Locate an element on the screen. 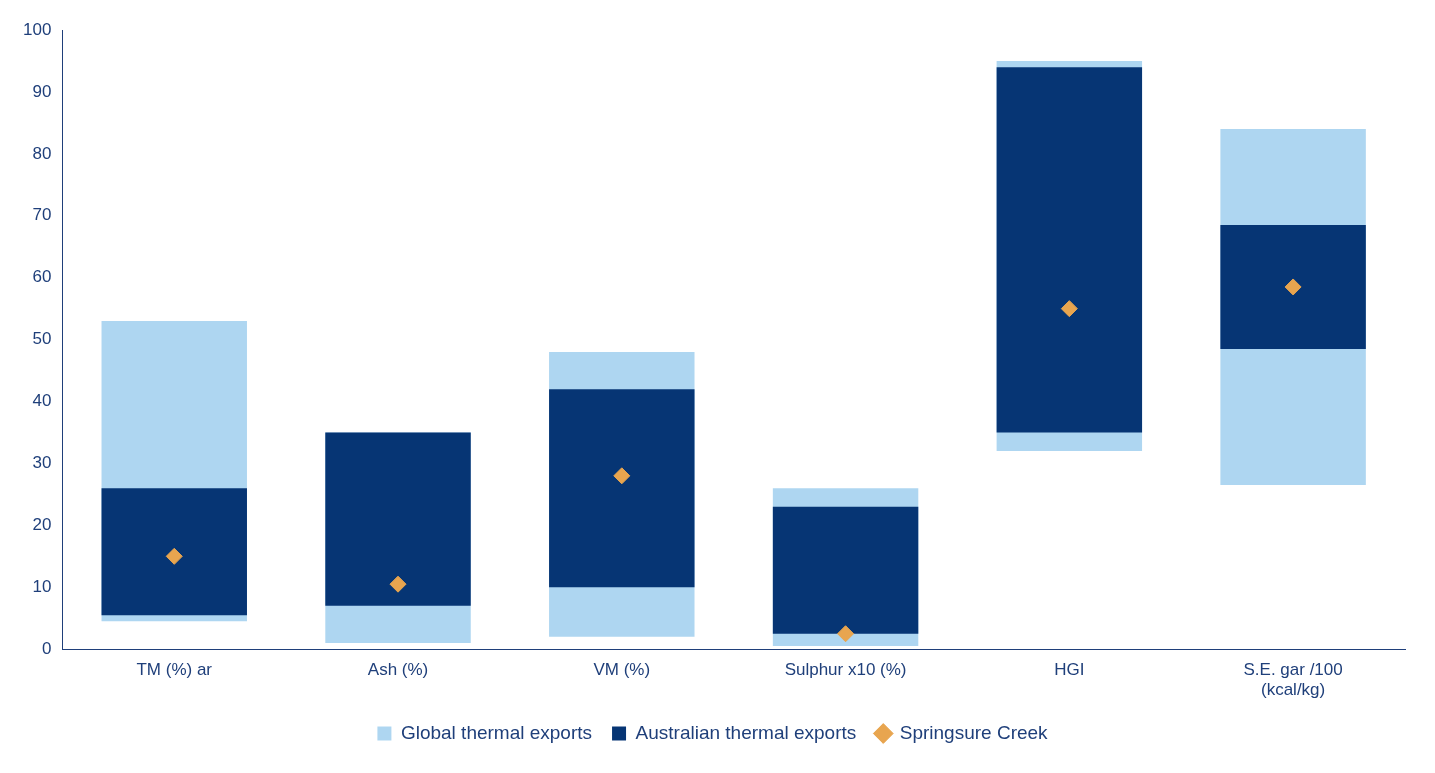  y-tick-label: 90 is located at coordinates (42, 91).